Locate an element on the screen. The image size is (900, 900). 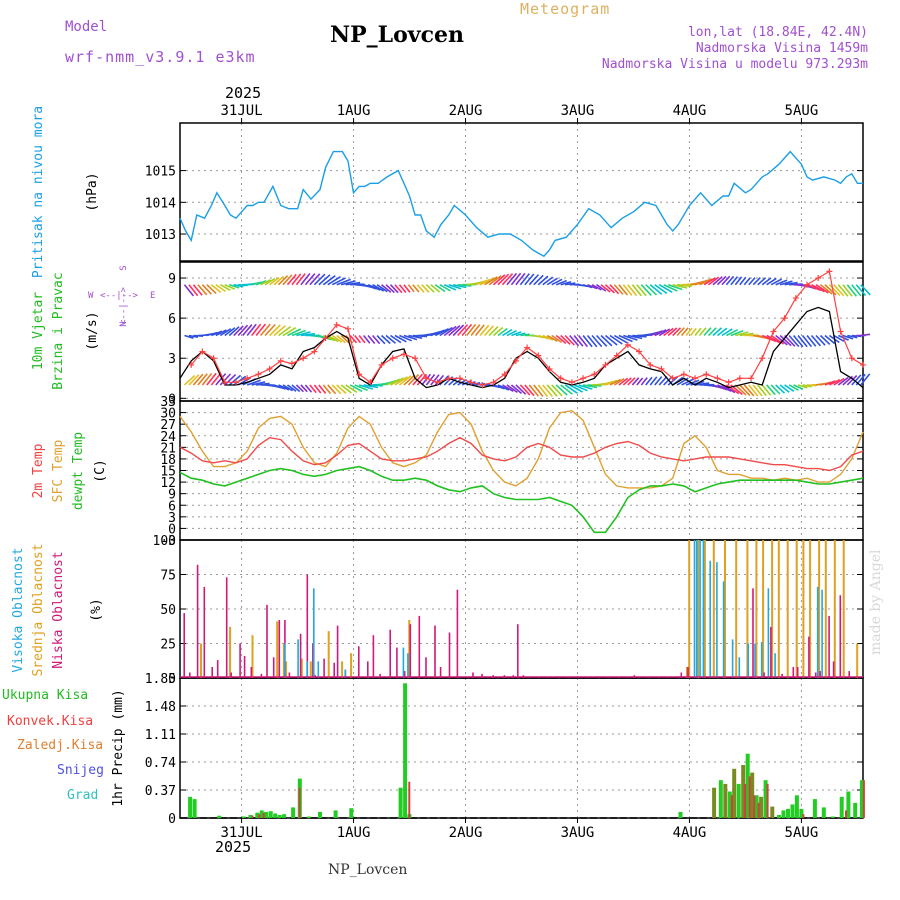
y-tick-label: 24 is located at coordinates (168, 437).